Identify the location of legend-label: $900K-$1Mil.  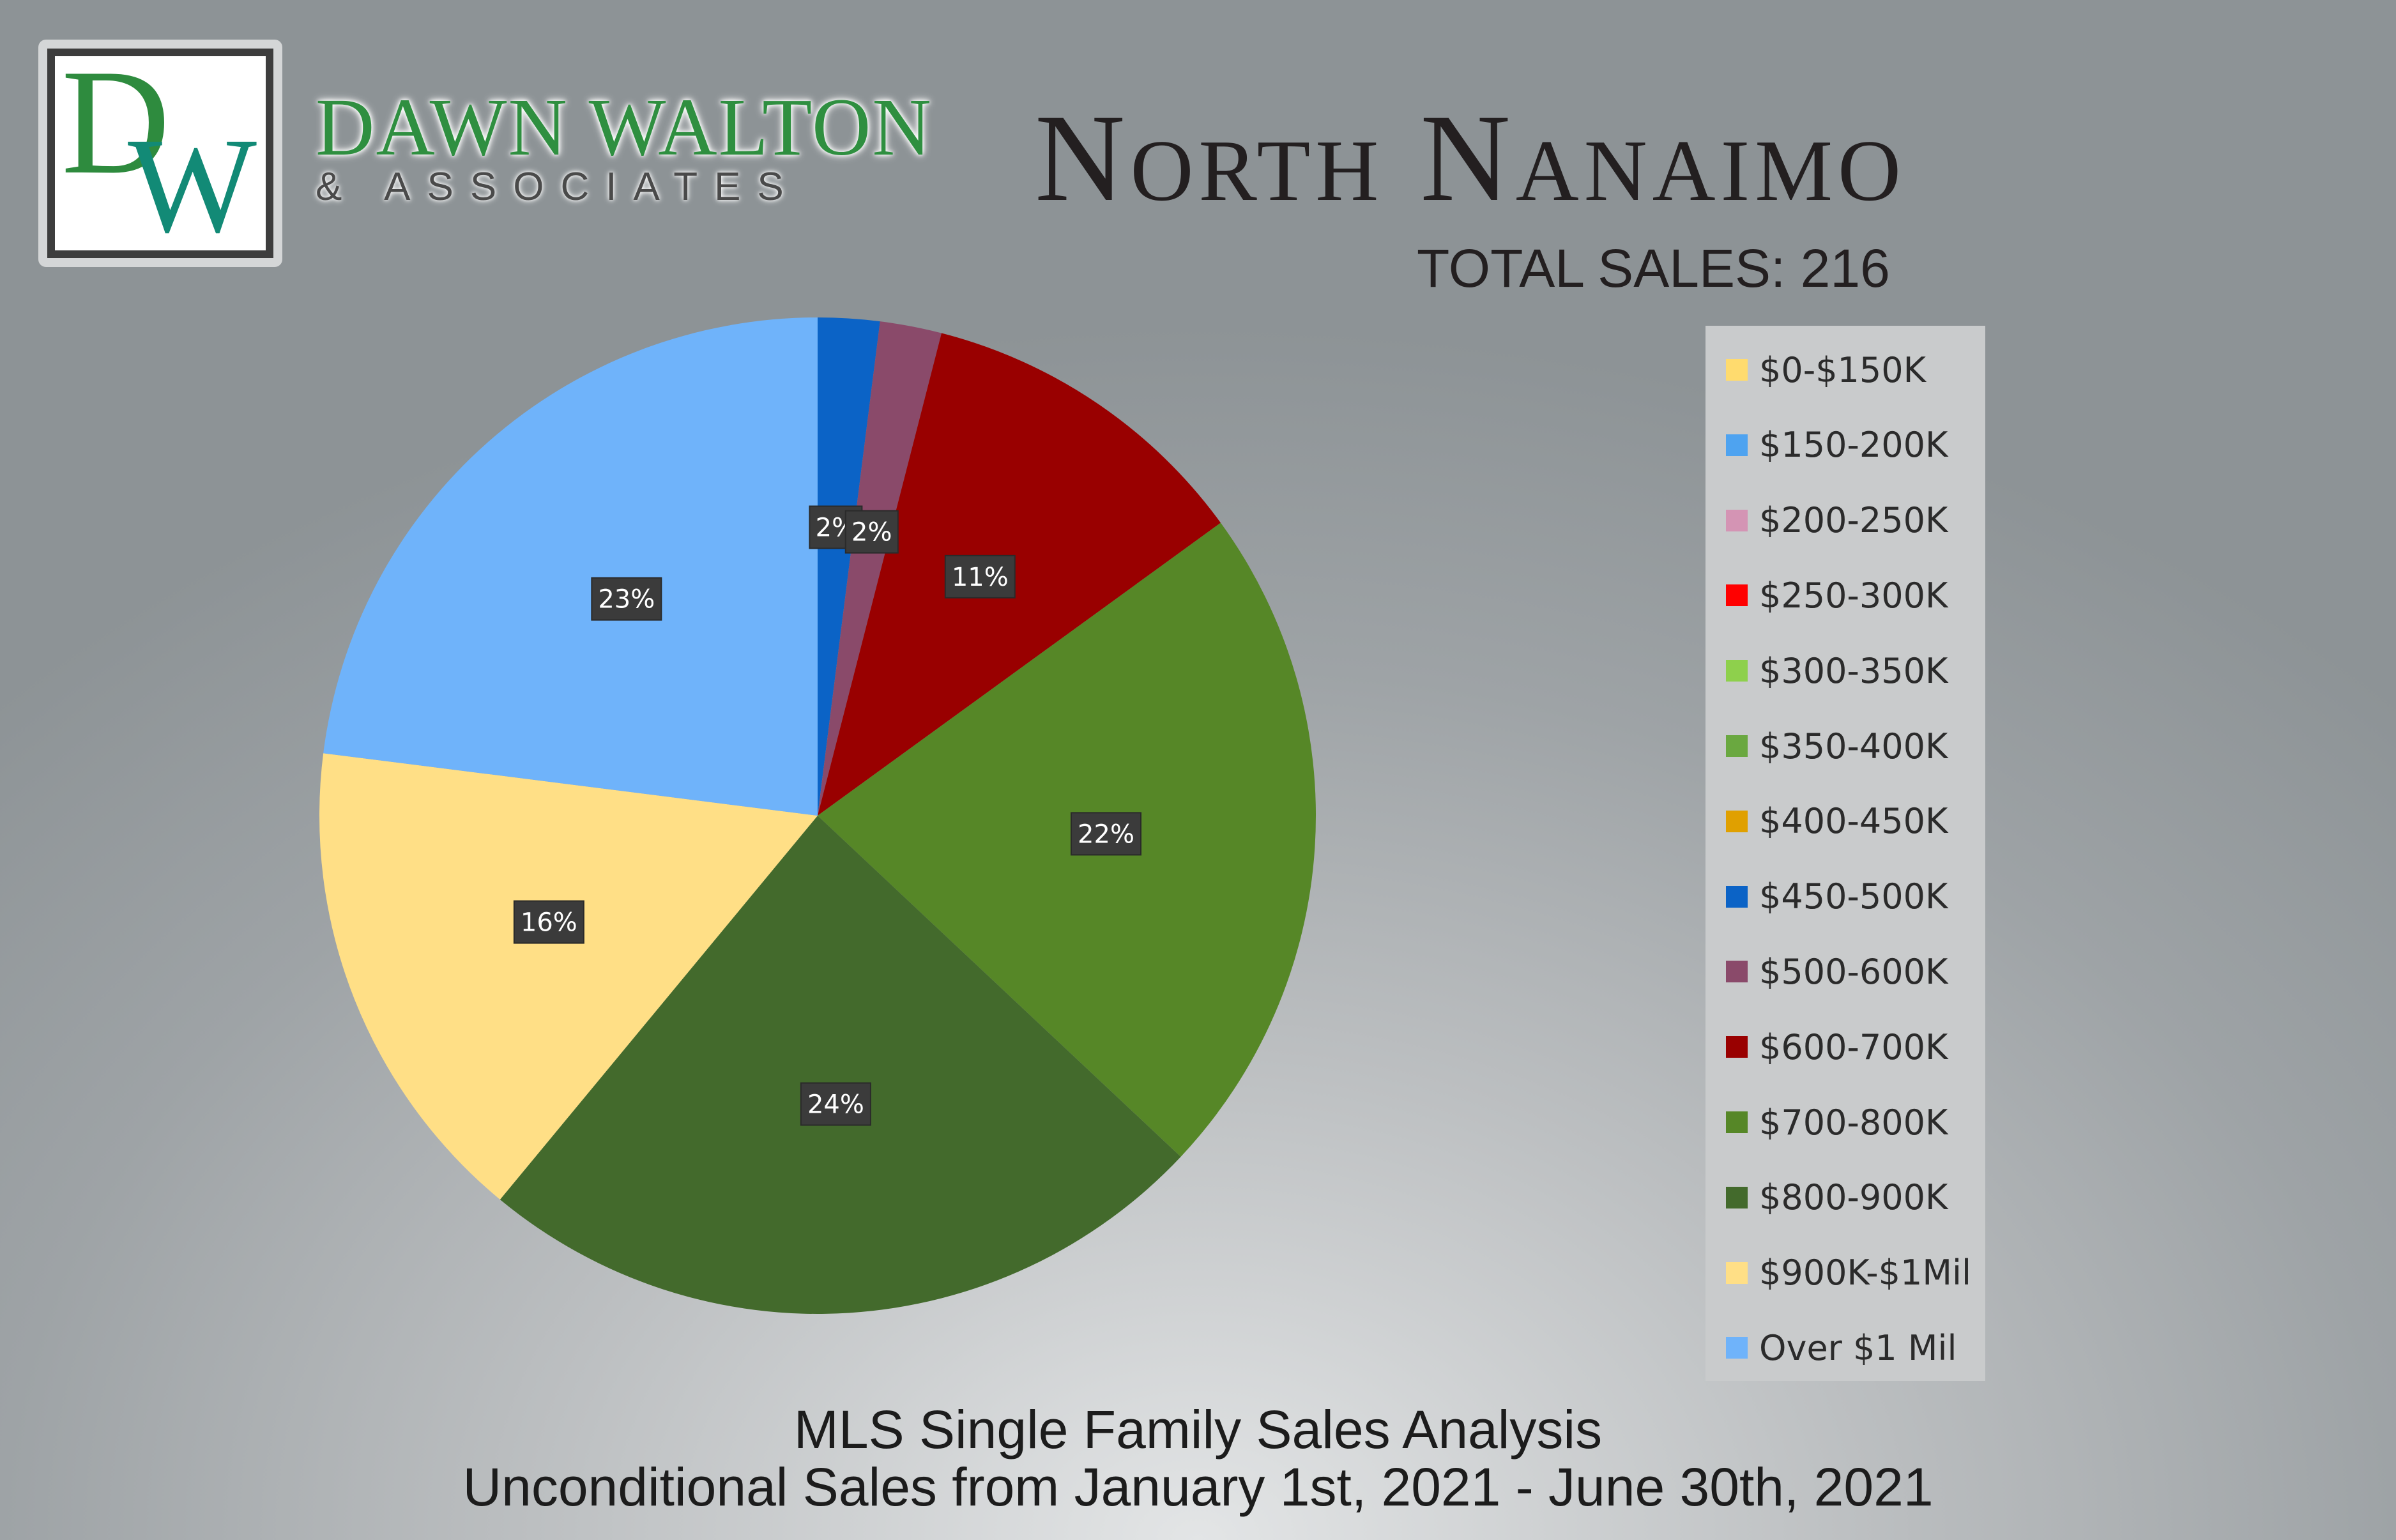
(1865, 1273).